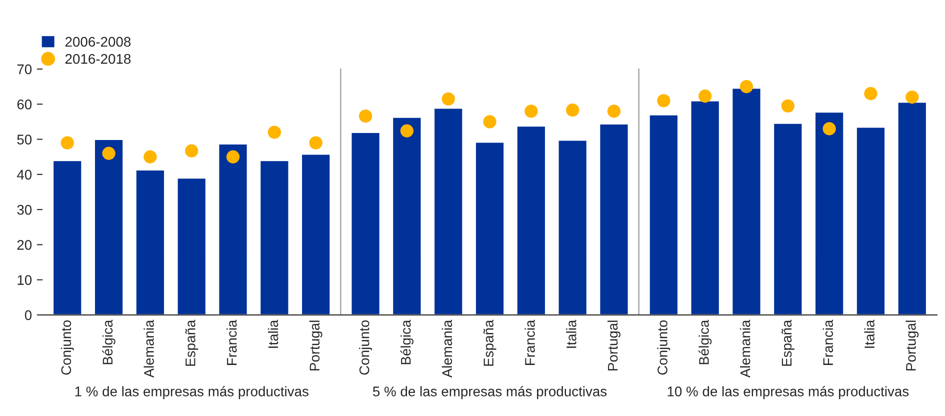 The image size is (945, 416). I want to click on x-axis-title: 1 % de las empresas más productivas, so click(191, 393).